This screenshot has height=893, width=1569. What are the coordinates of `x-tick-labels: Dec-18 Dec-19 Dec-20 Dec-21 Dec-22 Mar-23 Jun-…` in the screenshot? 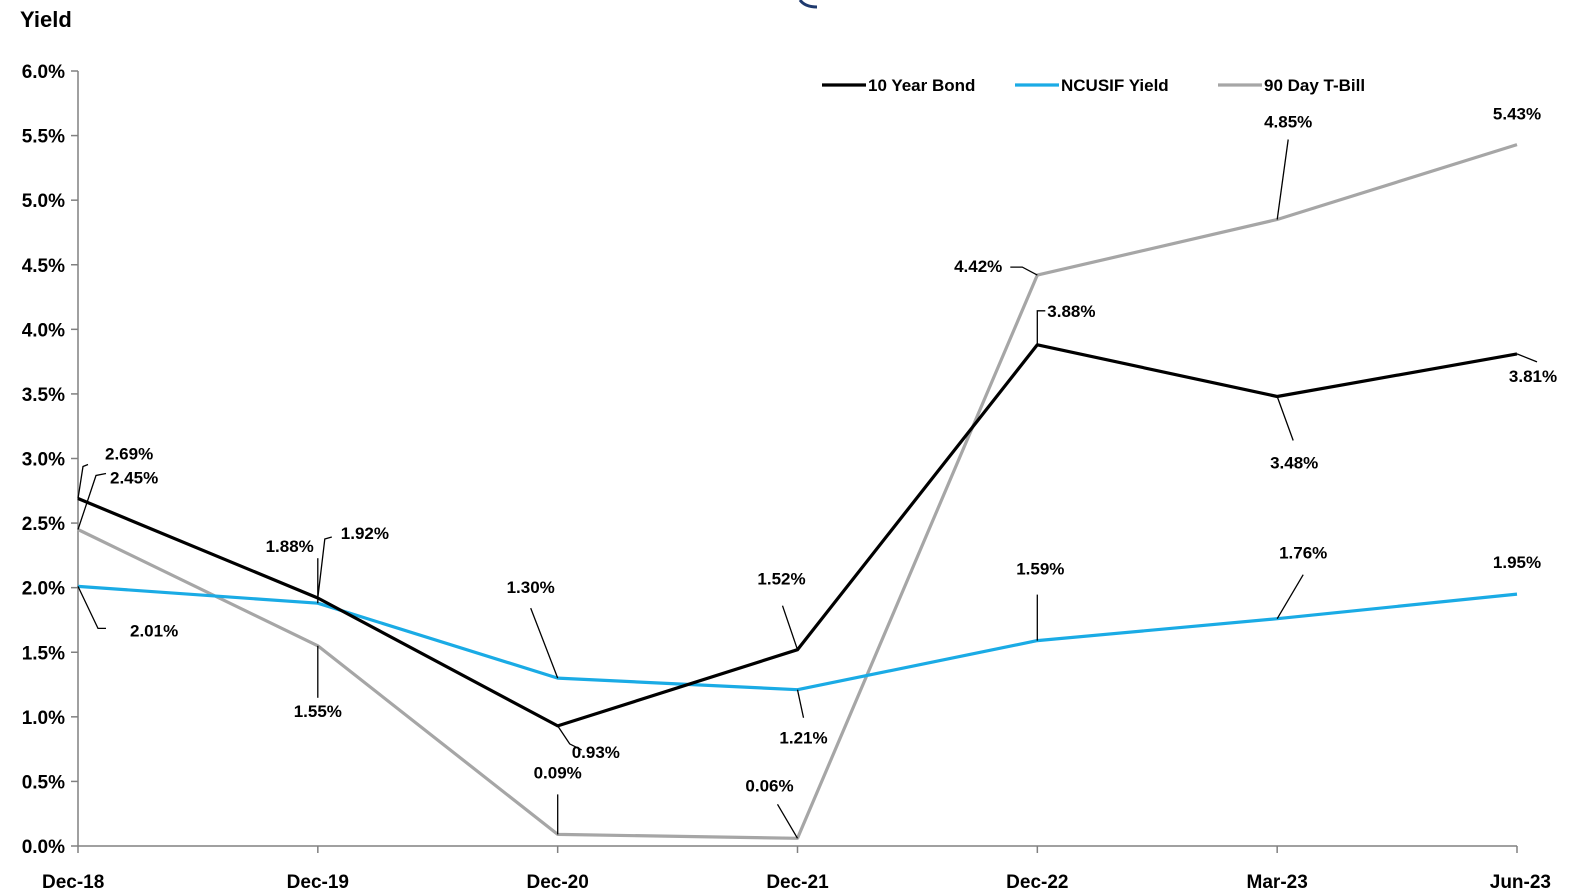 It's located at (796, 869).